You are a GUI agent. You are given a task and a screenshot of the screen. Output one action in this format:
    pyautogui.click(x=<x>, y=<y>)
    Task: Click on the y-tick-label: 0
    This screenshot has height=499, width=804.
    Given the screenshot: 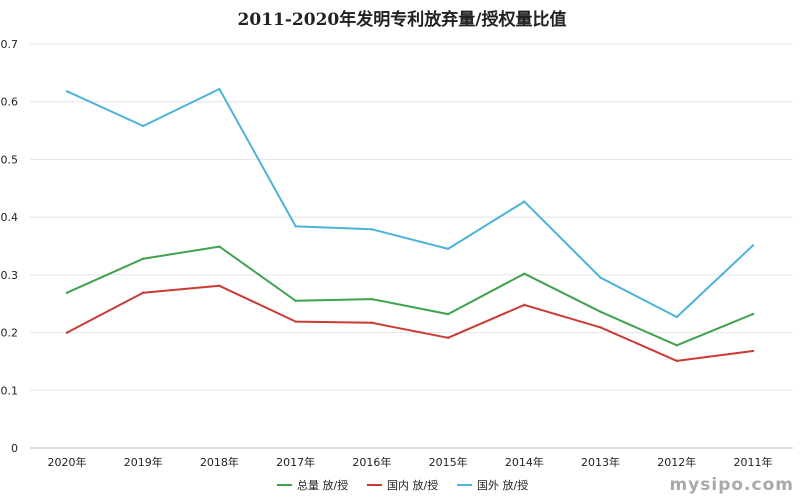 What is the action you would take?
    pyautogui.click(x=14, y=448)
    